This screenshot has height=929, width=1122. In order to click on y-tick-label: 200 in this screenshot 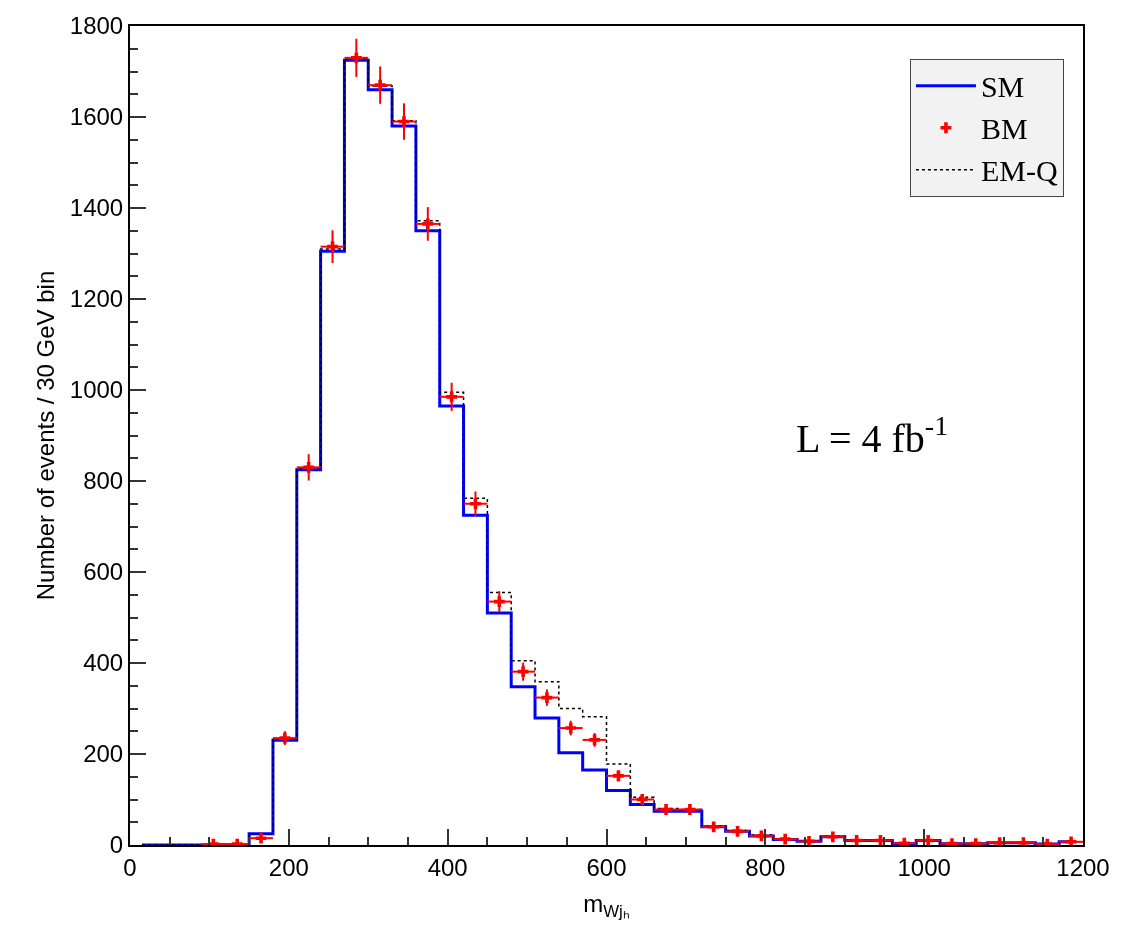, I will do `click(103, 754)`.